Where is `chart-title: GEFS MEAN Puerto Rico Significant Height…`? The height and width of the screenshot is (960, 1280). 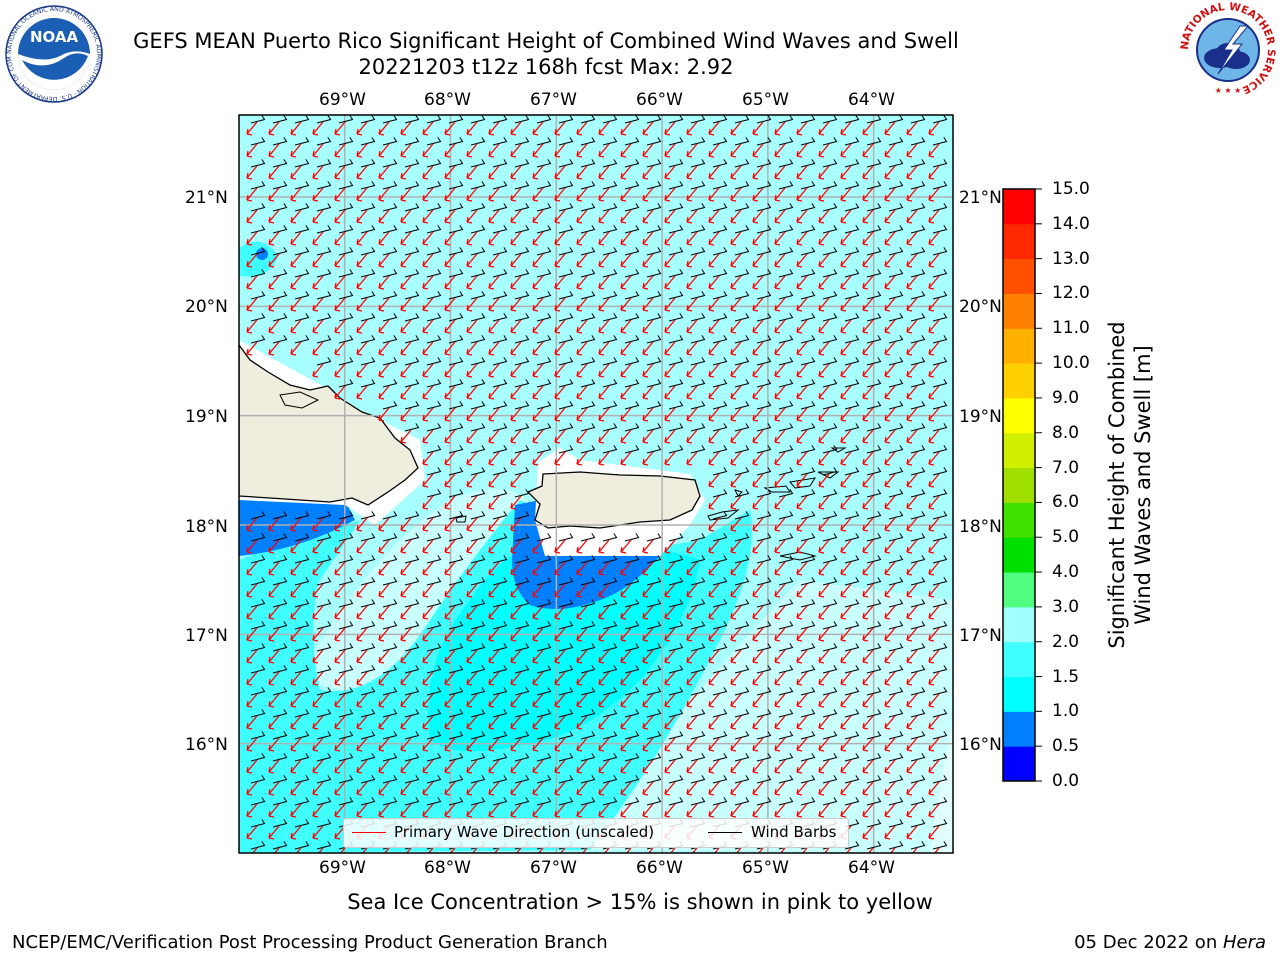 chart-title: GEFS MEAN Puerto Rico Significant Height… is located at coordinates (546, 41).